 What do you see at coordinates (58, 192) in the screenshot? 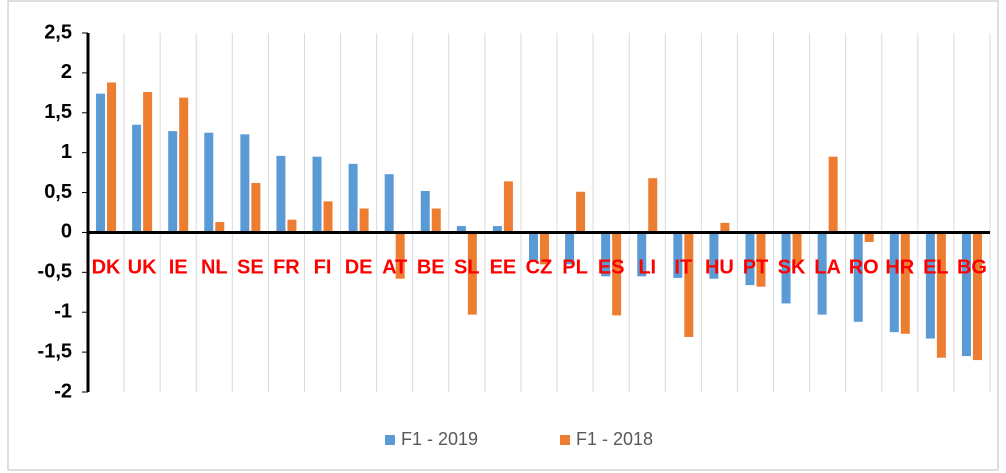
I see `y-tick-label: 0,5` at bounding box center [58, 192].